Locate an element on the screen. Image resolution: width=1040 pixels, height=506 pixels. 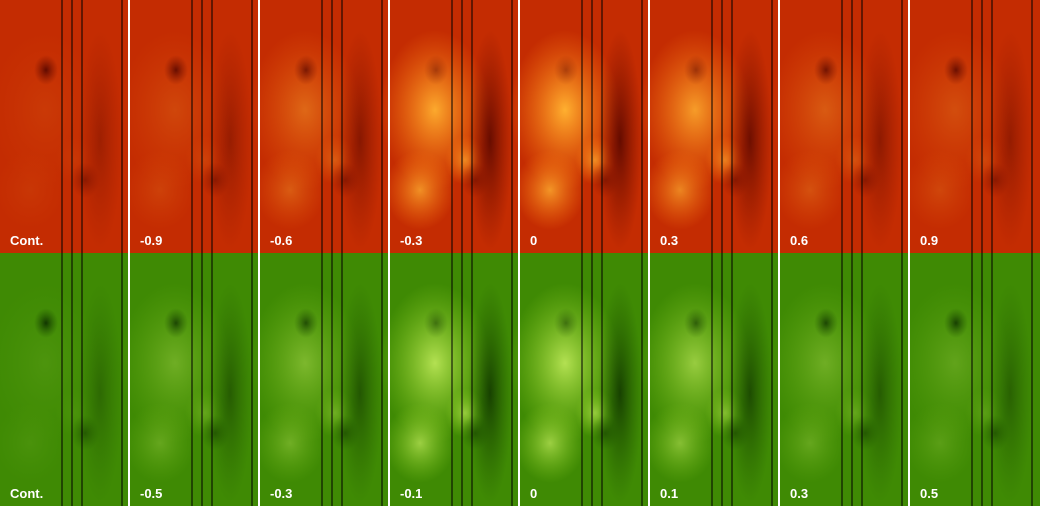
wavelength-label: -0.6 is located at coordinates (281, 240).